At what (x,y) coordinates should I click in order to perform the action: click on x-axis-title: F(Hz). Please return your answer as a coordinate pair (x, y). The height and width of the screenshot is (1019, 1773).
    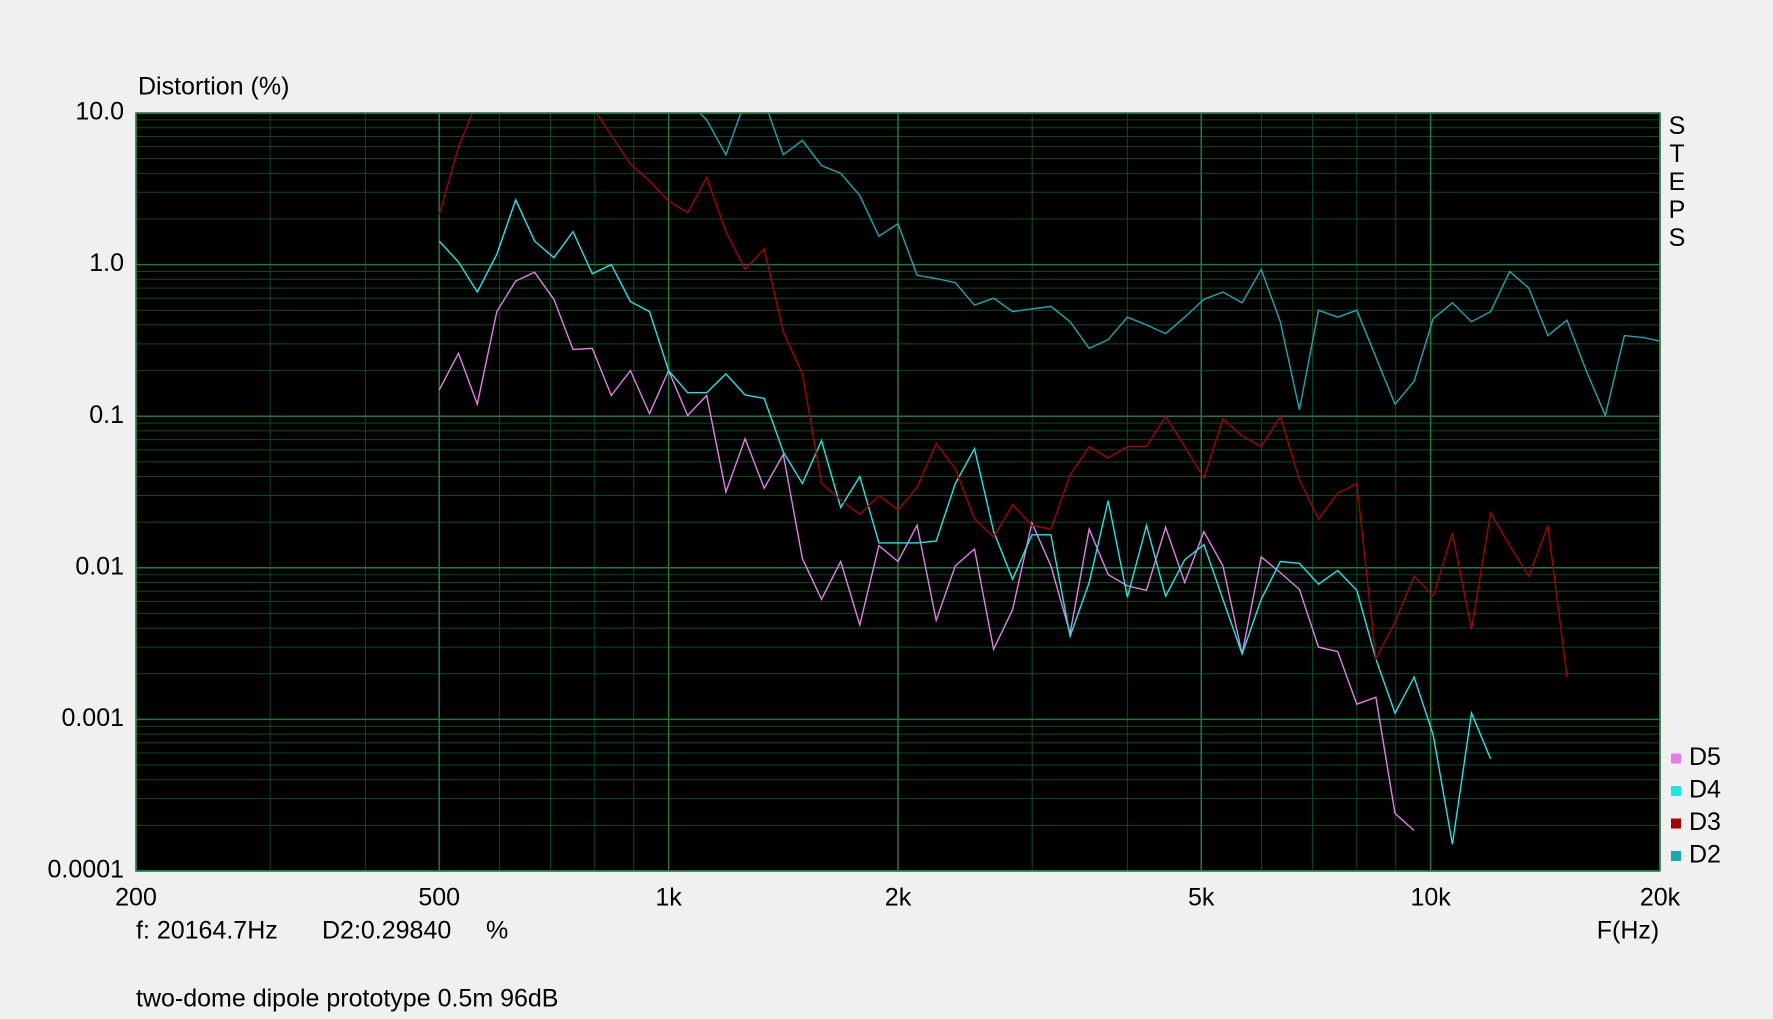
    Looking at the image, I should click on (1628, 931).